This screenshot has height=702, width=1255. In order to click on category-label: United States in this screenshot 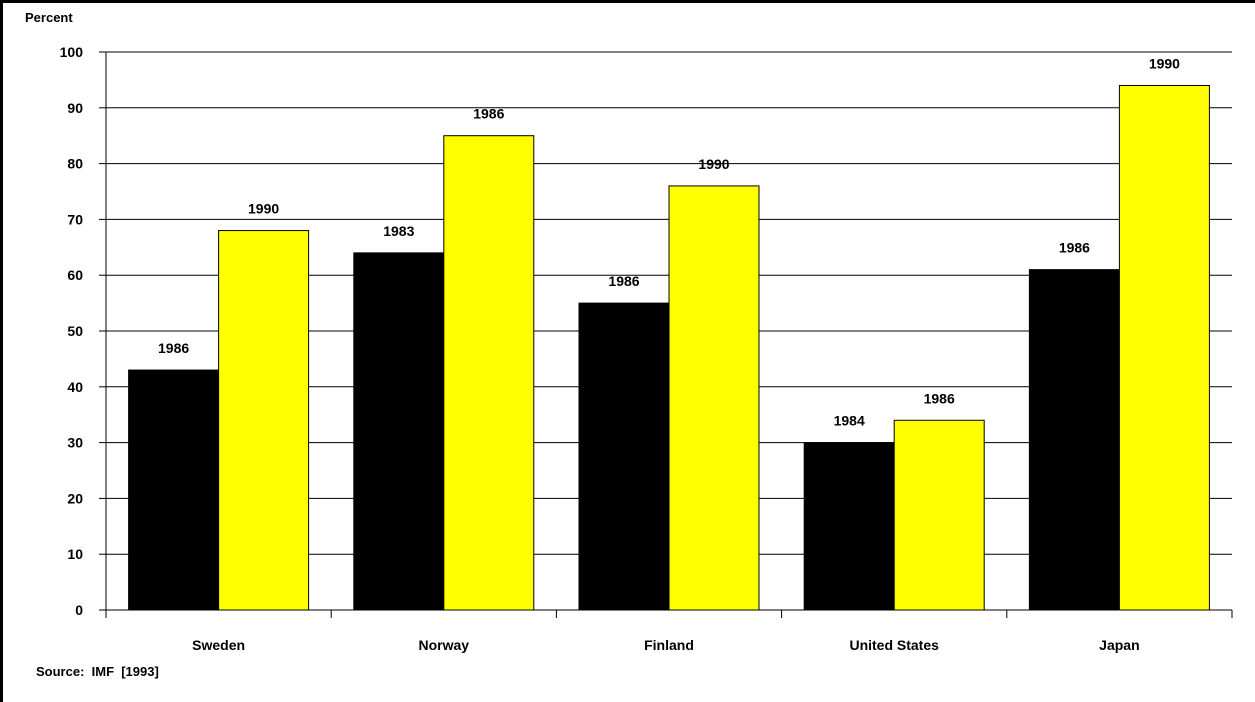, I will do `click(894, 645)`.